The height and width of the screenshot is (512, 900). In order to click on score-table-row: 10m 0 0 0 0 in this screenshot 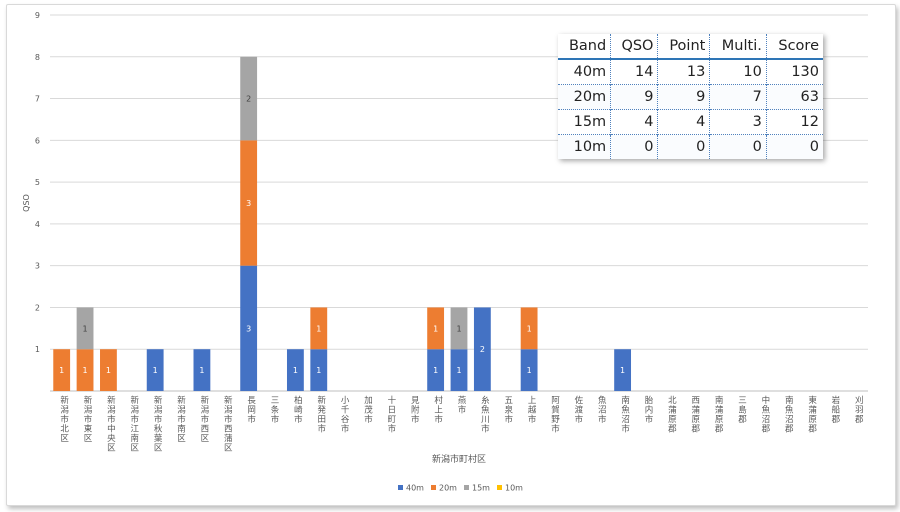, I will do `click(690, 146)`.